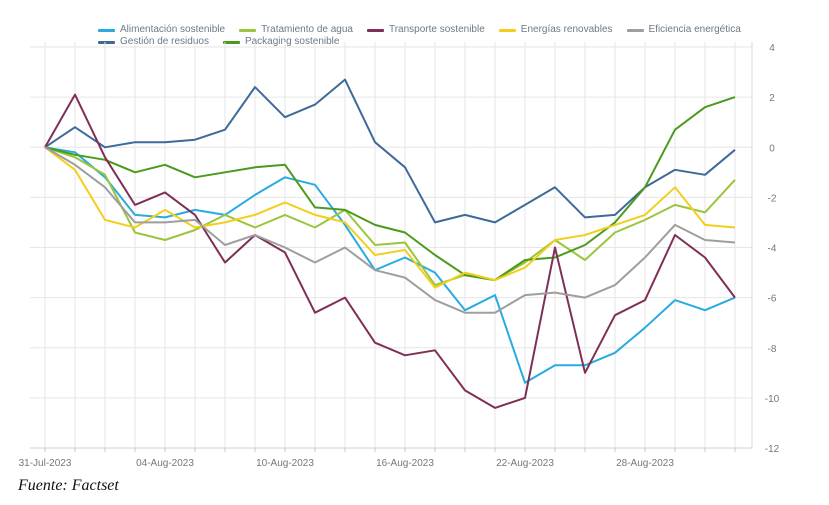 The image size is (829, 505). I want to click on source-note: Fuente: Factset, so click(68, 485).